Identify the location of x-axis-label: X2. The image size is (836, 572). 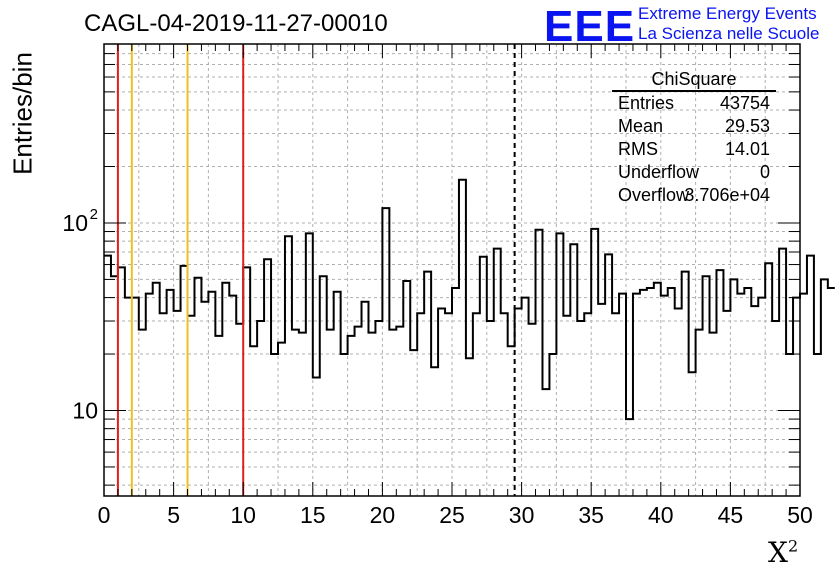
(783, 552).